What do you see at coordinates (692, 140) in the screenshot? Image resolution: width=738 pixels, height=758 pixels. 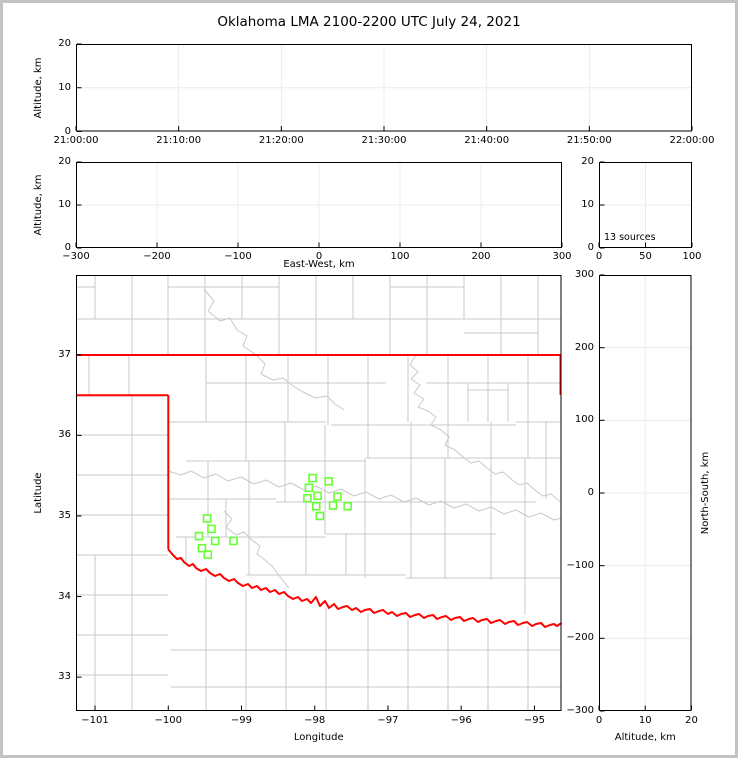 I see `x-tick-label: 22:00:00` at bounding box center [692, 140].